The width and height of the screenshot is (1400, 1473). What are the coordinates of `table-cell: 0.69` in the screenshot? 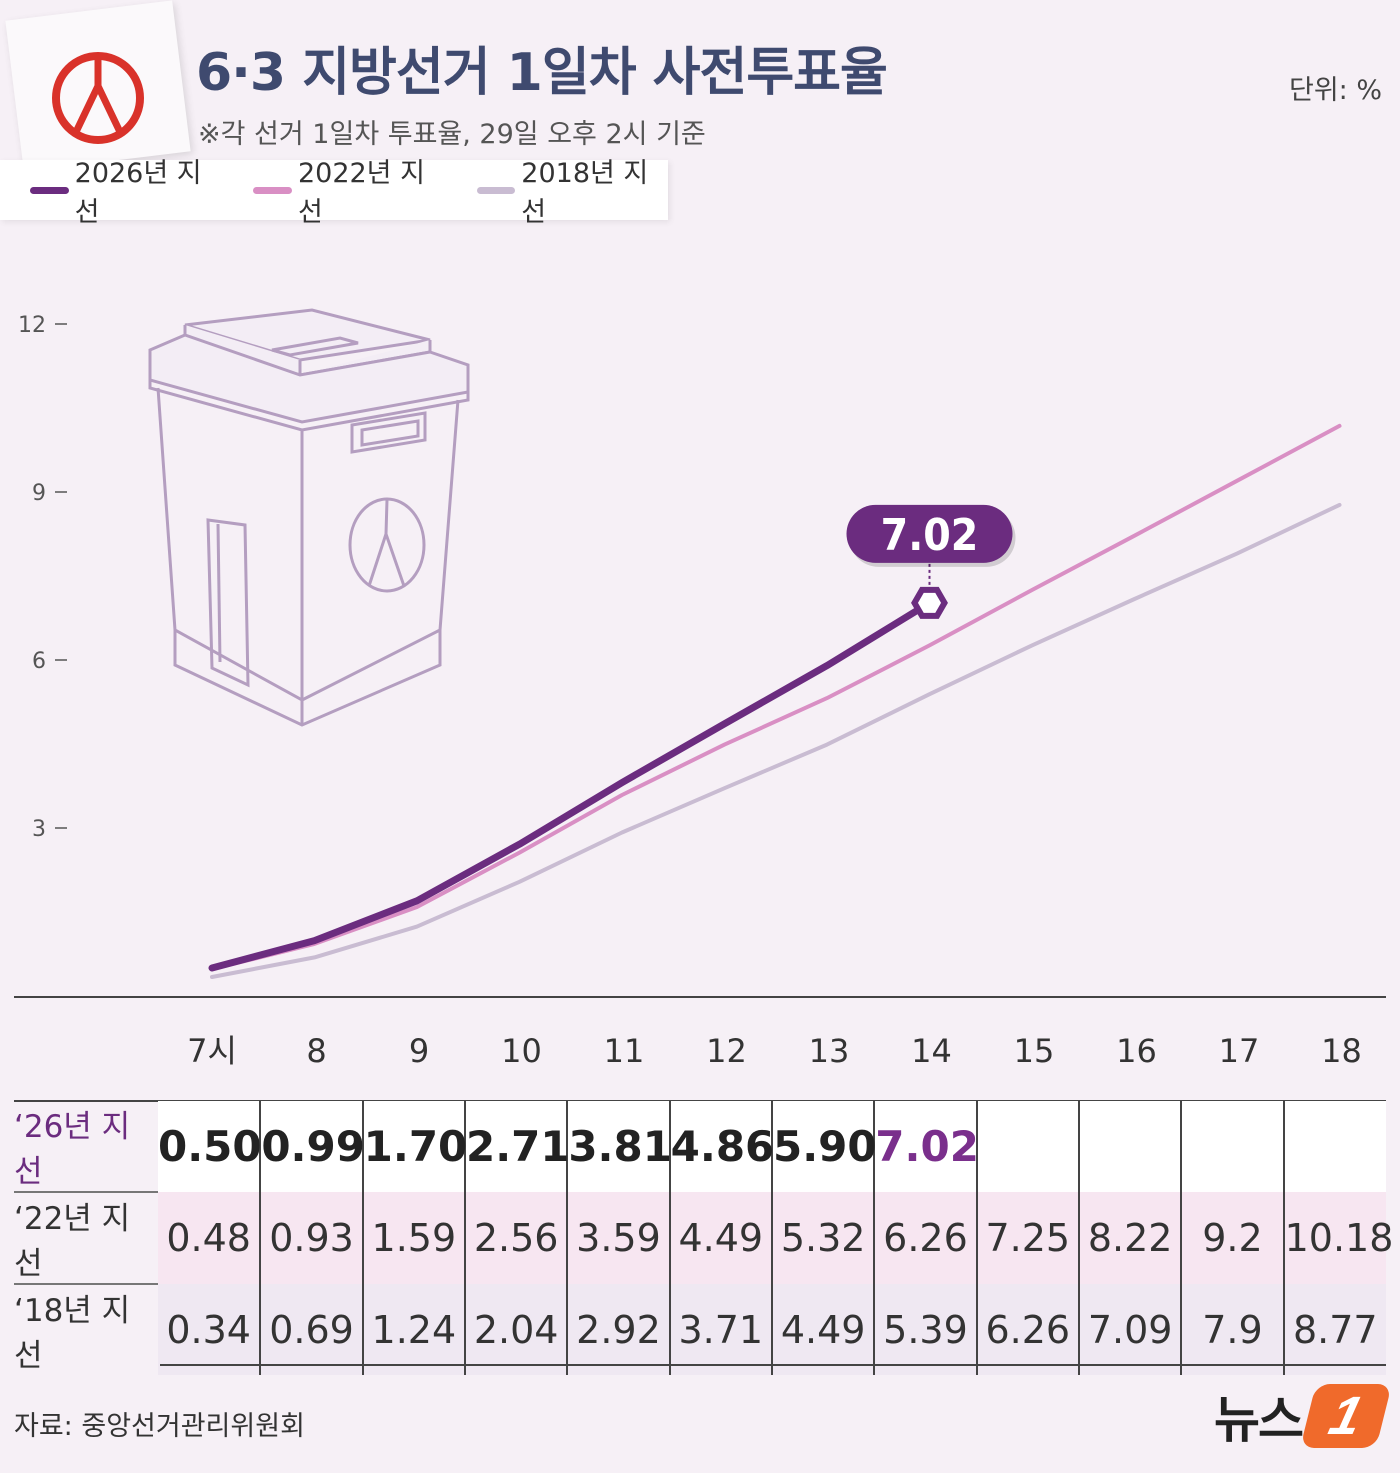 It's located at (311, 1329).